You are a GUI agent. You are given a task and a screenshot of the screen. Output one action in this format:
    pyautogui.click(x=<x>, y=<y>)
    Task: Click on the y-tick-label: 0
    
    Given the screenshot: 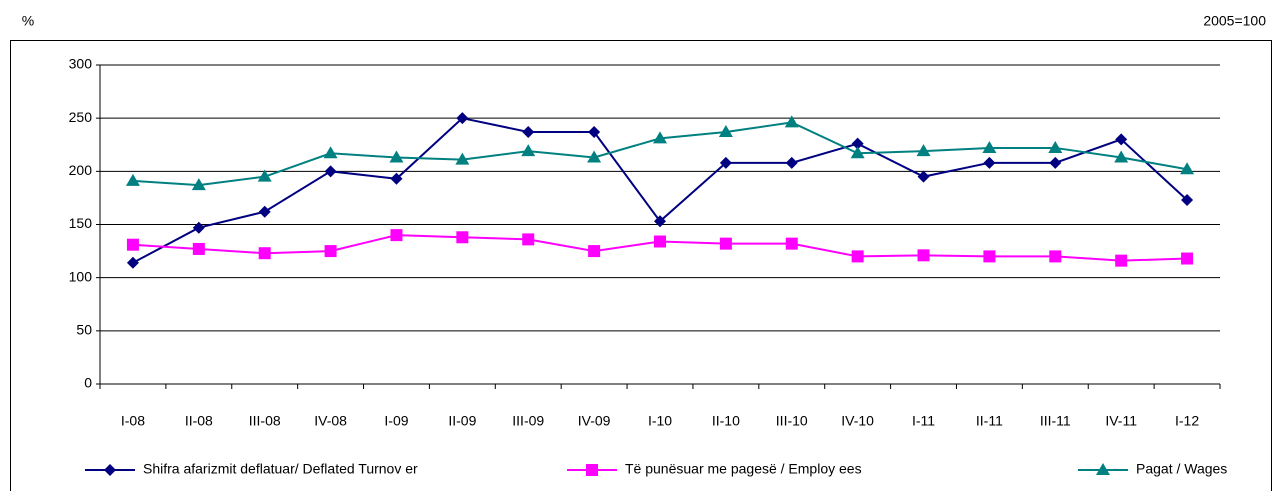 What is the action you would take?
    pyautogui.click(x=88, y=383)
    